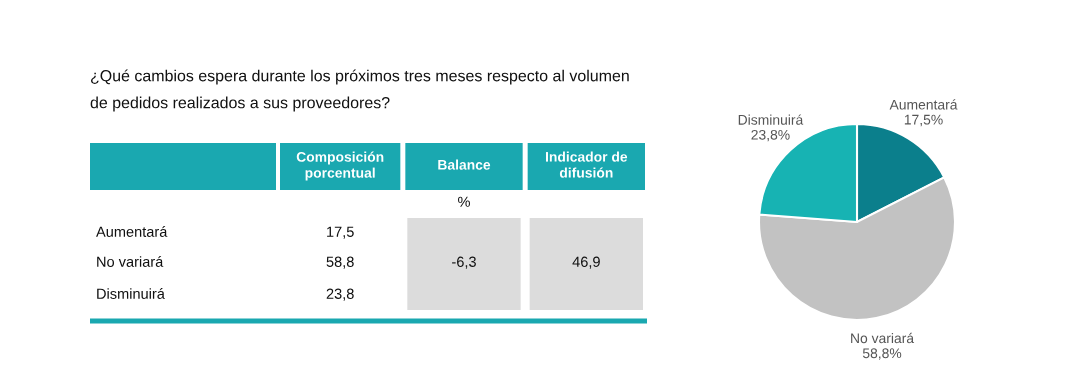 The image size is (1080, 381). Describe the element at coordinates (923, 104) in the screenshot. I see `slice-label: Aumentará` at that location.